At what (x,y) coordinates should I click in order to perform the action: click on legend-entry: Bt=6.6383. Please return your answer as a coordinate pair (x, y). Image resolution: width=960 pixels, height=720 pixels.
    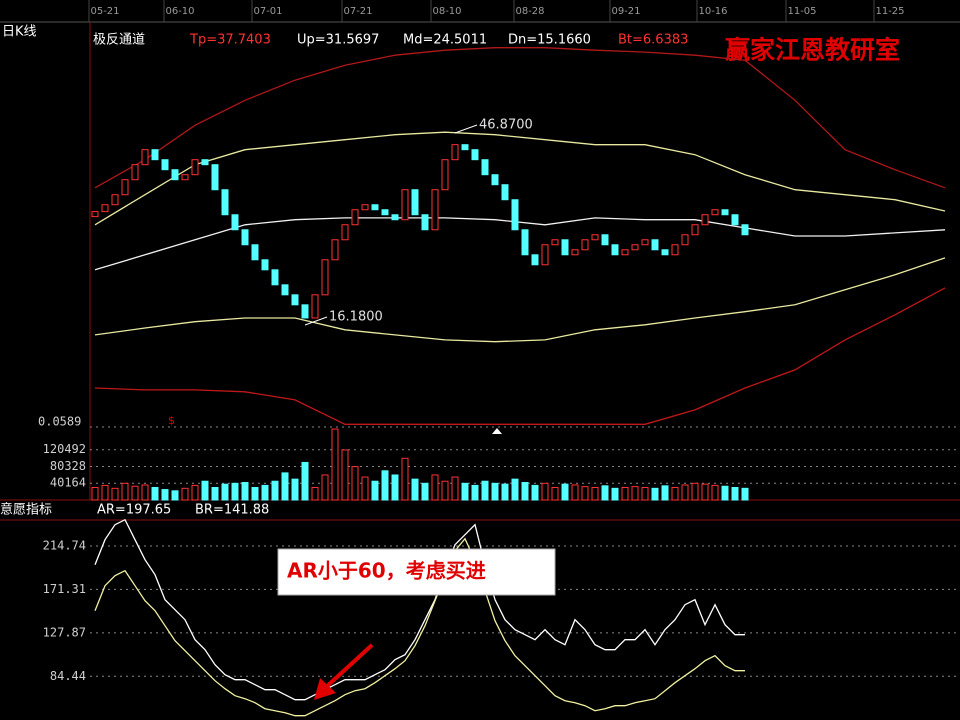
    Looking at the image, I should click on (653, 40).